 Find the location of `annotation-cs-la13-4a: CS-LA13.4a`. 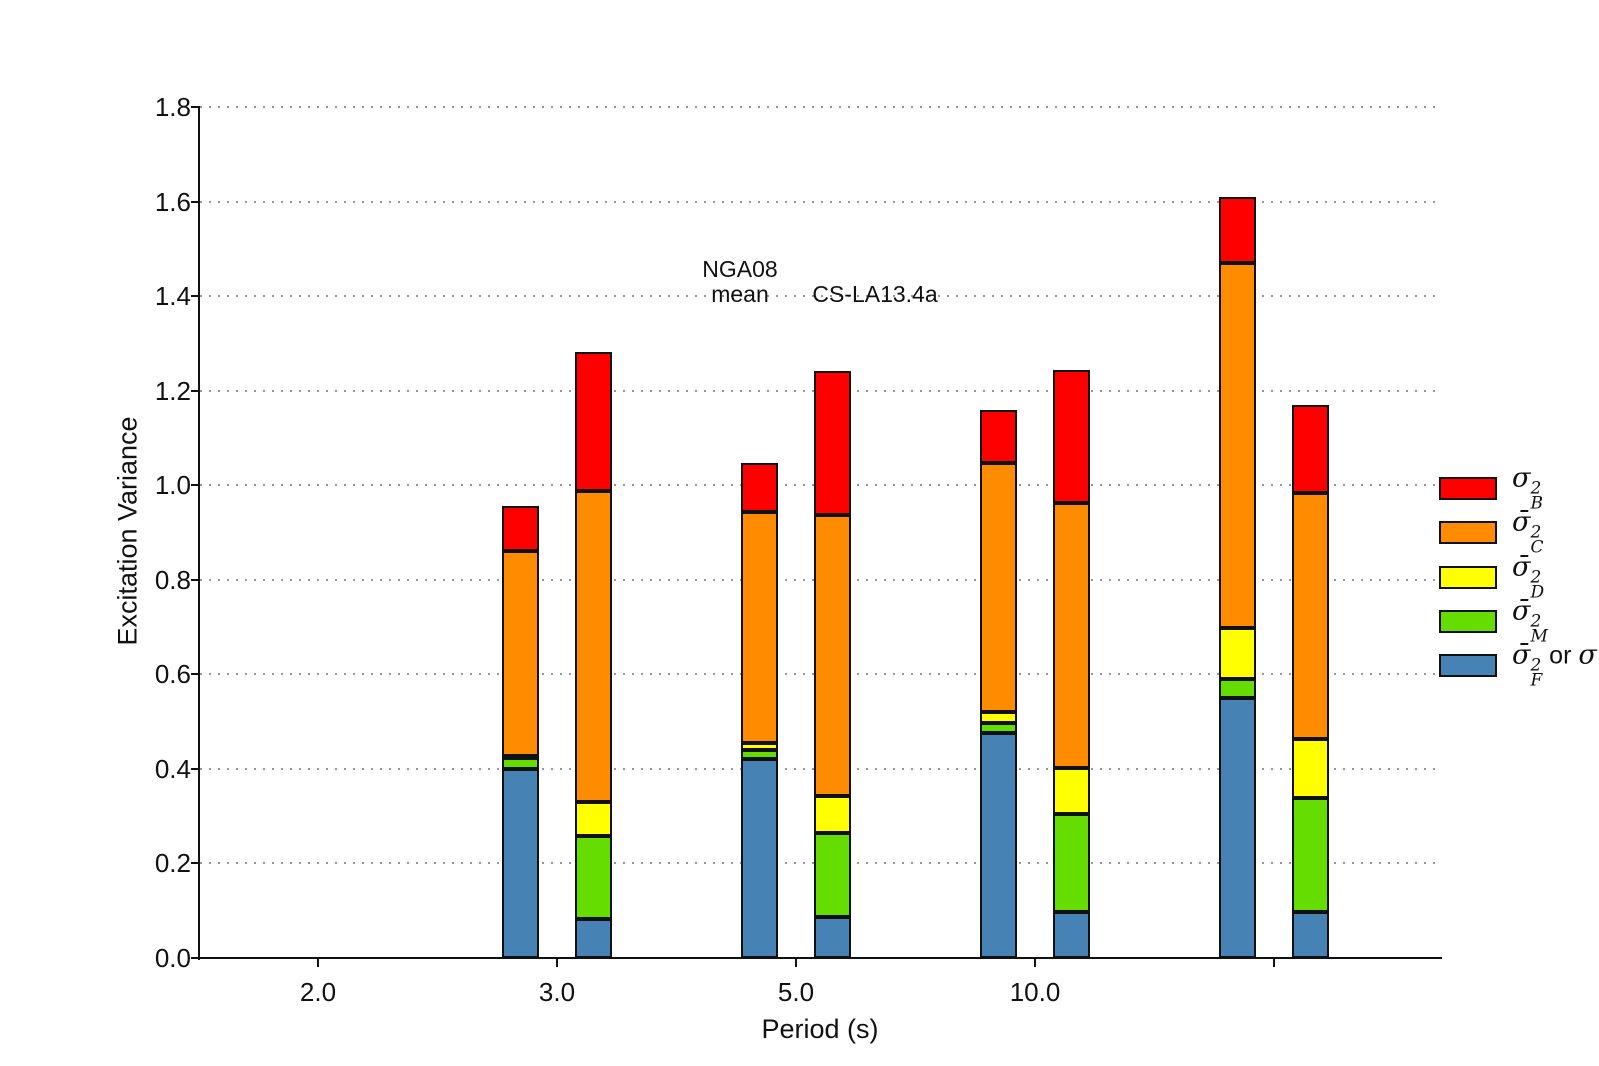

annotation-cs-la13-4a: CS-LA13.4a is located at coordinates (875, 294).